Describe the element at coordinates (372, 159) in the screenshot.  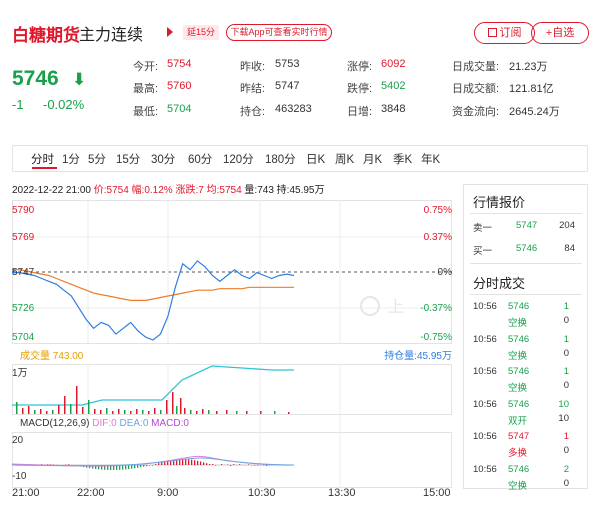
I see `tab-10: 月K` at that location.